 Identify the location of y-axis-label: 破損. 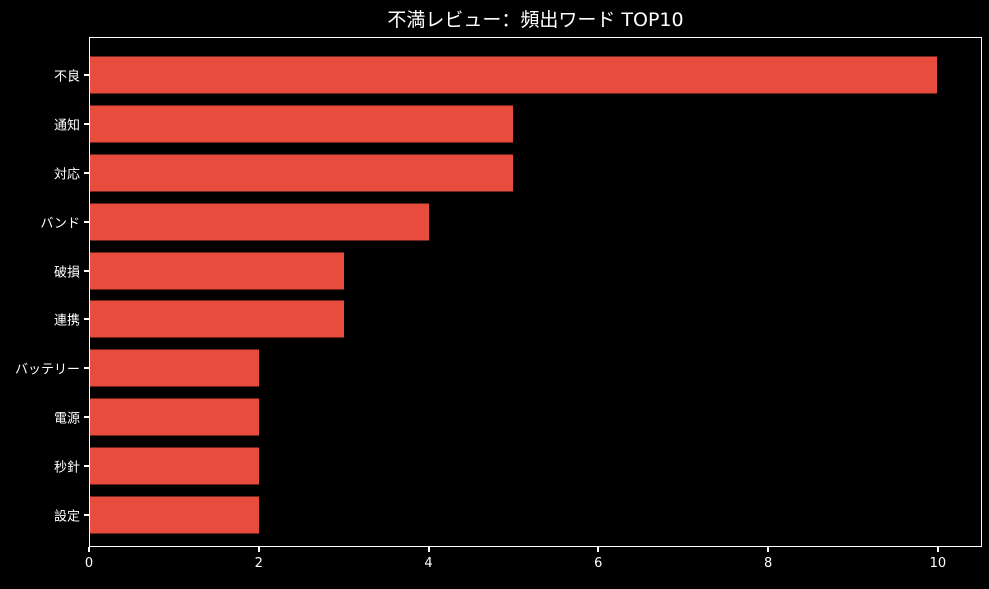
(66, 273).